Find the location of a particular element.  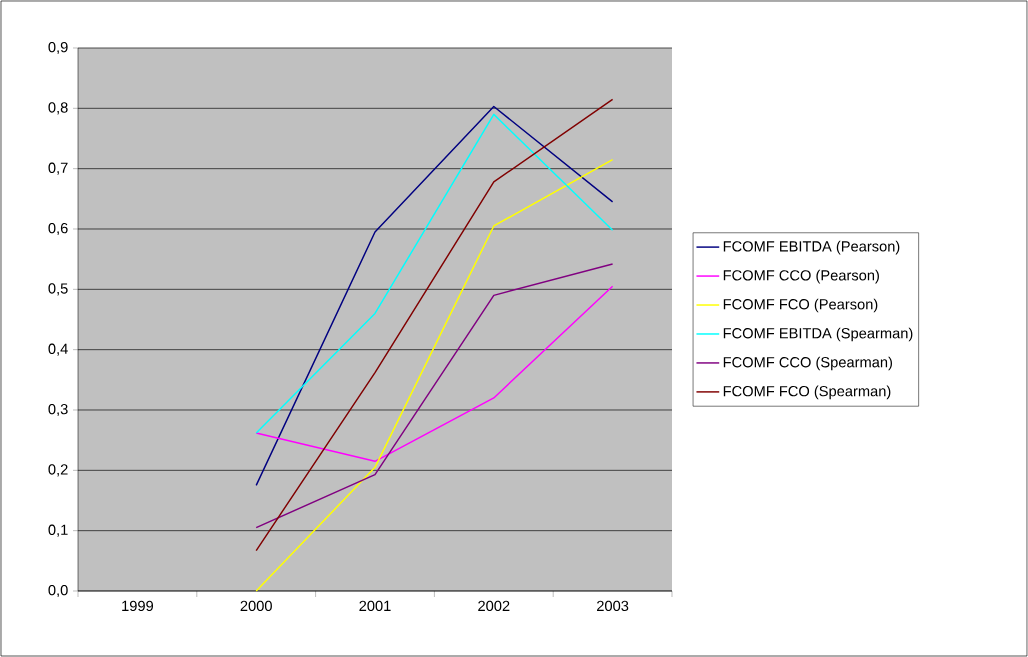

y-tick-label: 0,0 is located at coordinates (58, 591).